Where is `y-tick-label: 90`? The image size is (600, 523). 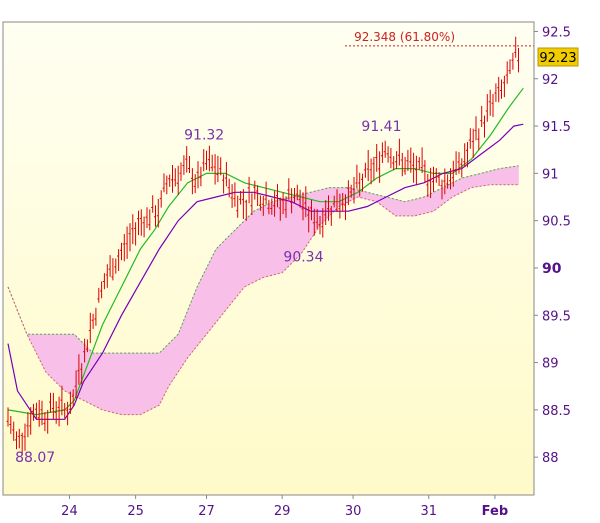
y-tick-label: 90 is located at coordinates (552, 269).